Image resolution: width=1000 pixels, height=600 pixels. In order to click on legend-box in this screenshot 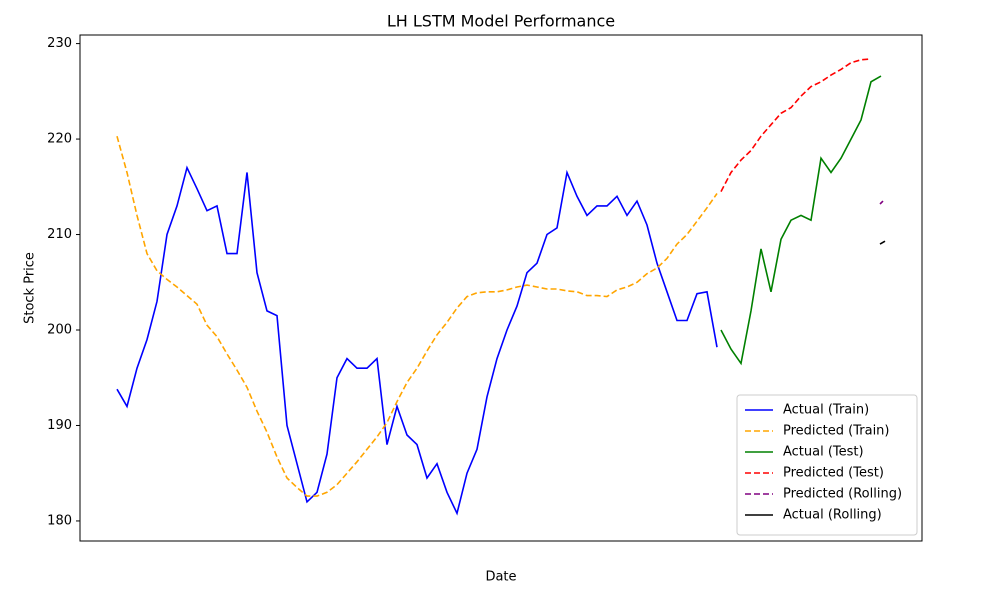, I will do `click(827, 465)`.